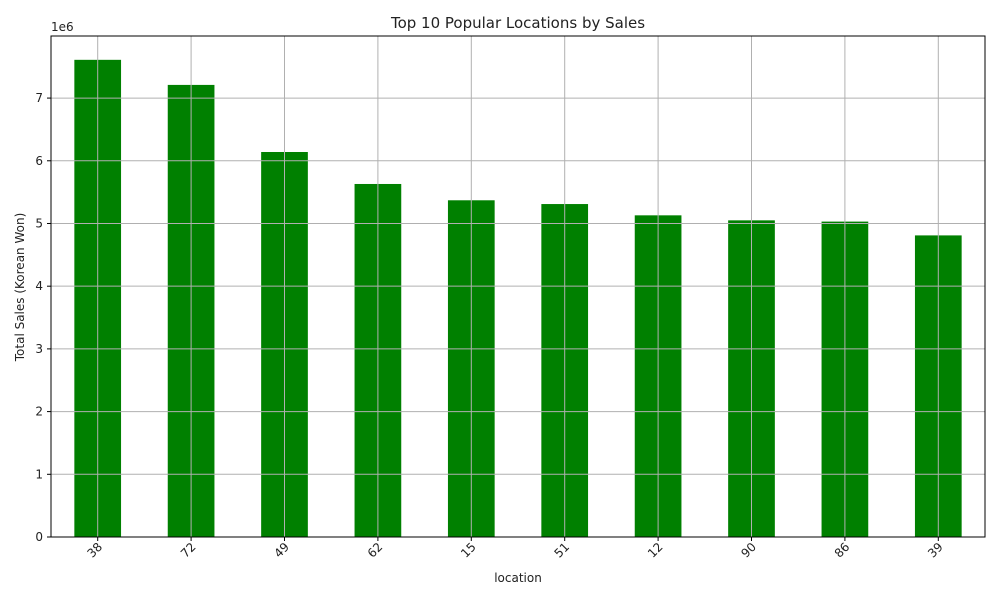 The width and height of the screenshot is (1000, 600). Describe the element at coordinates (562, 550) in the screenshot. I see `x-tick-label: 51` at that location.